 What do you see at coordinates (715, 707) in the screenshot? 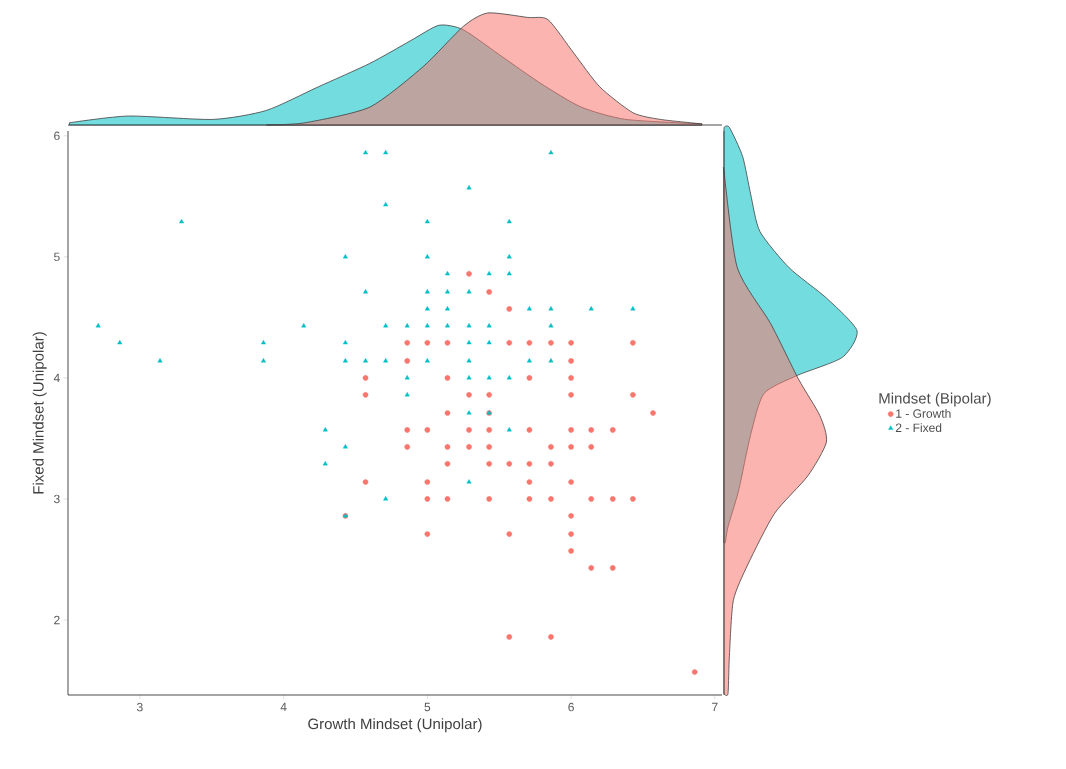
I see `x-tick-label: 7` at bounding box center [715, 707].